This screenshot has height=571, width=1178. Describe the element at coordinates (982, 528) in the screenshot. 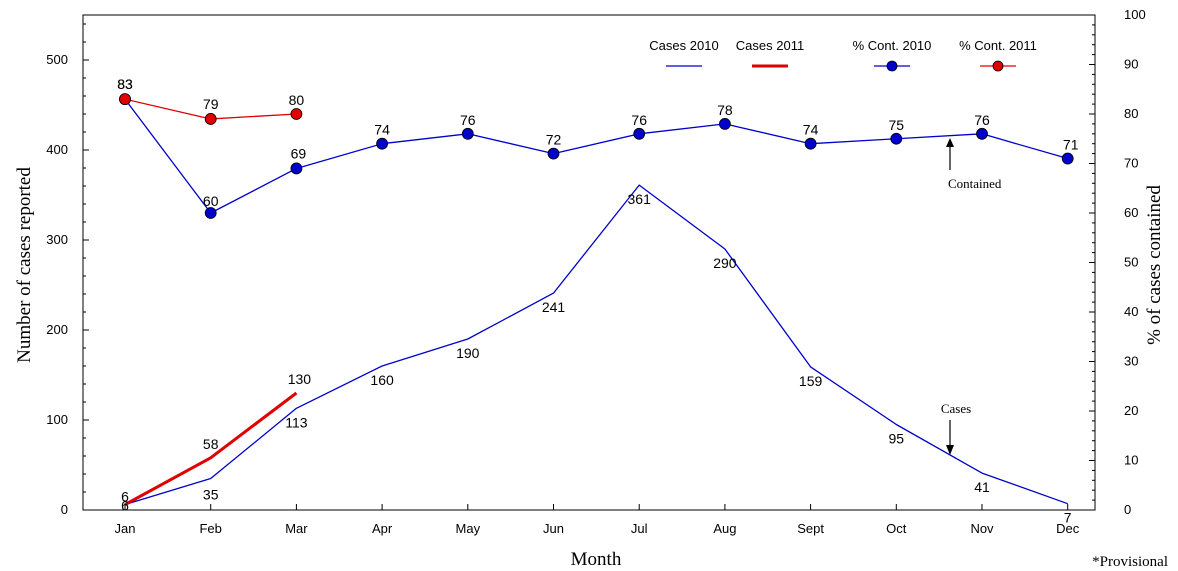

I see `x-tick-label: Nov` at that location.